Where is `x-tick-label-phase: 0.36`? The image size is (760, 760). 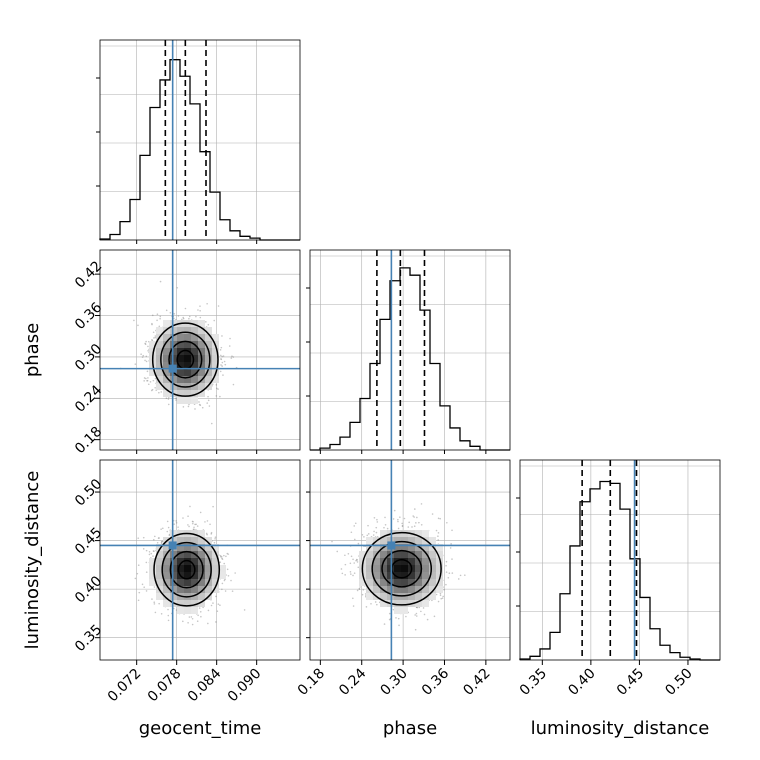 x-tick-label-phase: 0.36 is located at coordinates (435, 681).